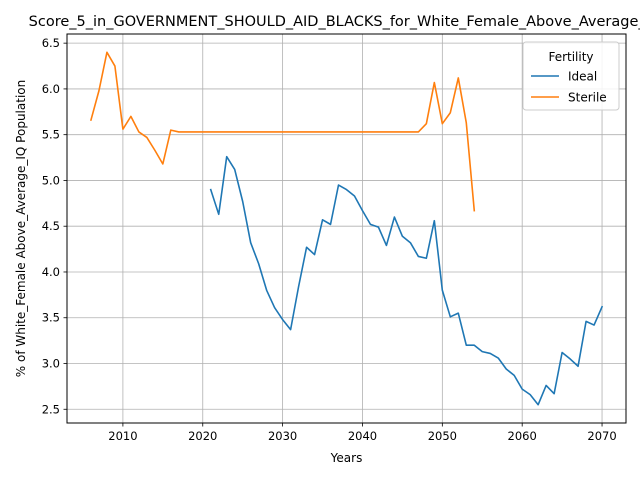  I want to click on y-tick-label: 3.5, so click(51, 318).